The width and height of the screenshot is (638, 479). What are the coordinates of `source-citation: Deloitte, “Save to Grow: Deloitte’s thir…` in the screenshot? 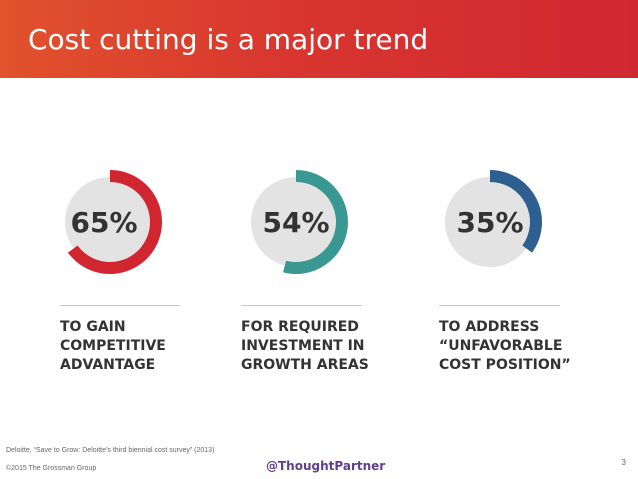 It's located at (110, 450).